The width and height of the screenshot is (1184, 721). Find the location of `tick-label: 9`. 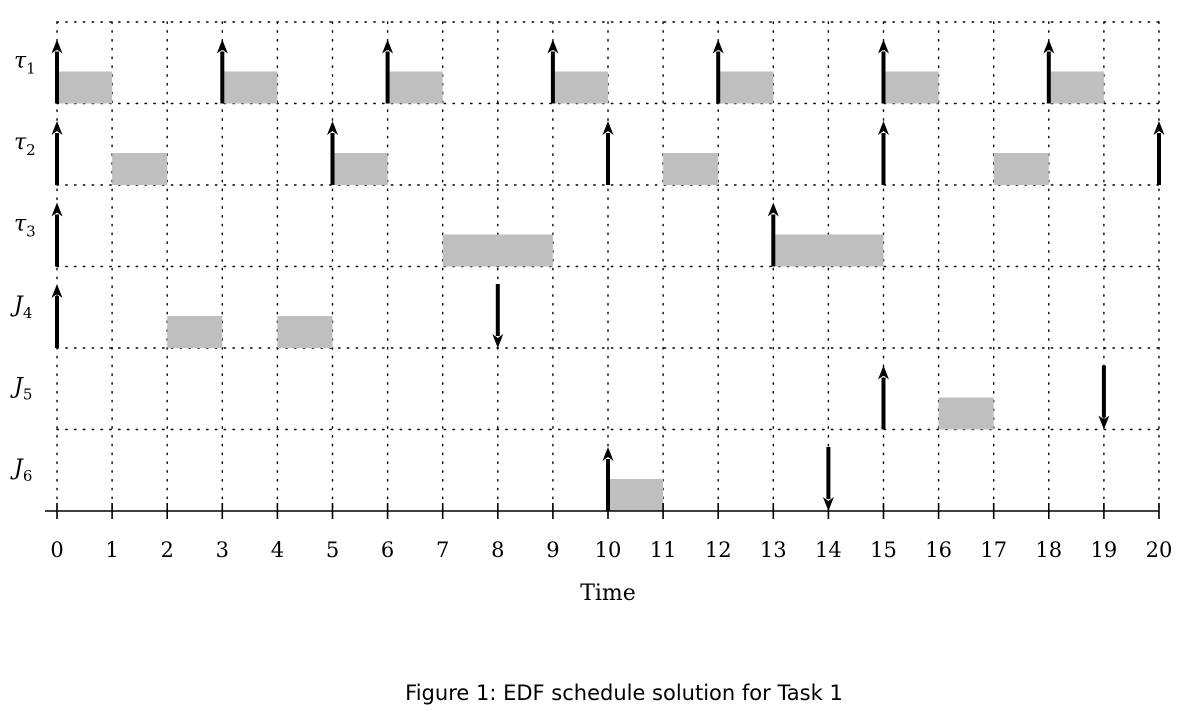

tick-label: 9 is located at coordinates (552, 550).